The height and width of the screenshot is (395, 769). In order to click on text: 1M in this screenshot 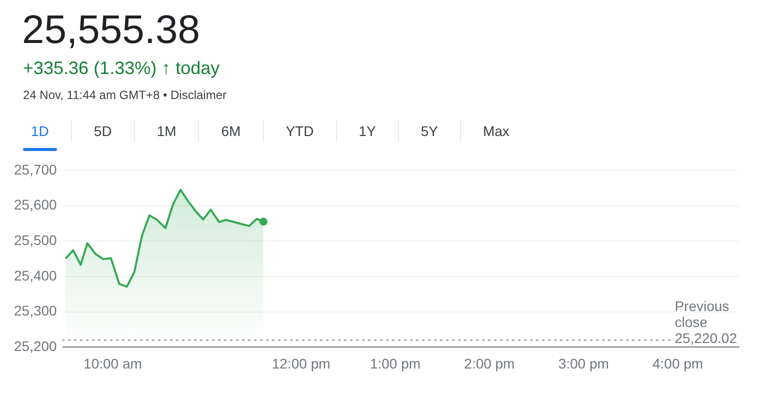, I will do `click(166, 131)`.